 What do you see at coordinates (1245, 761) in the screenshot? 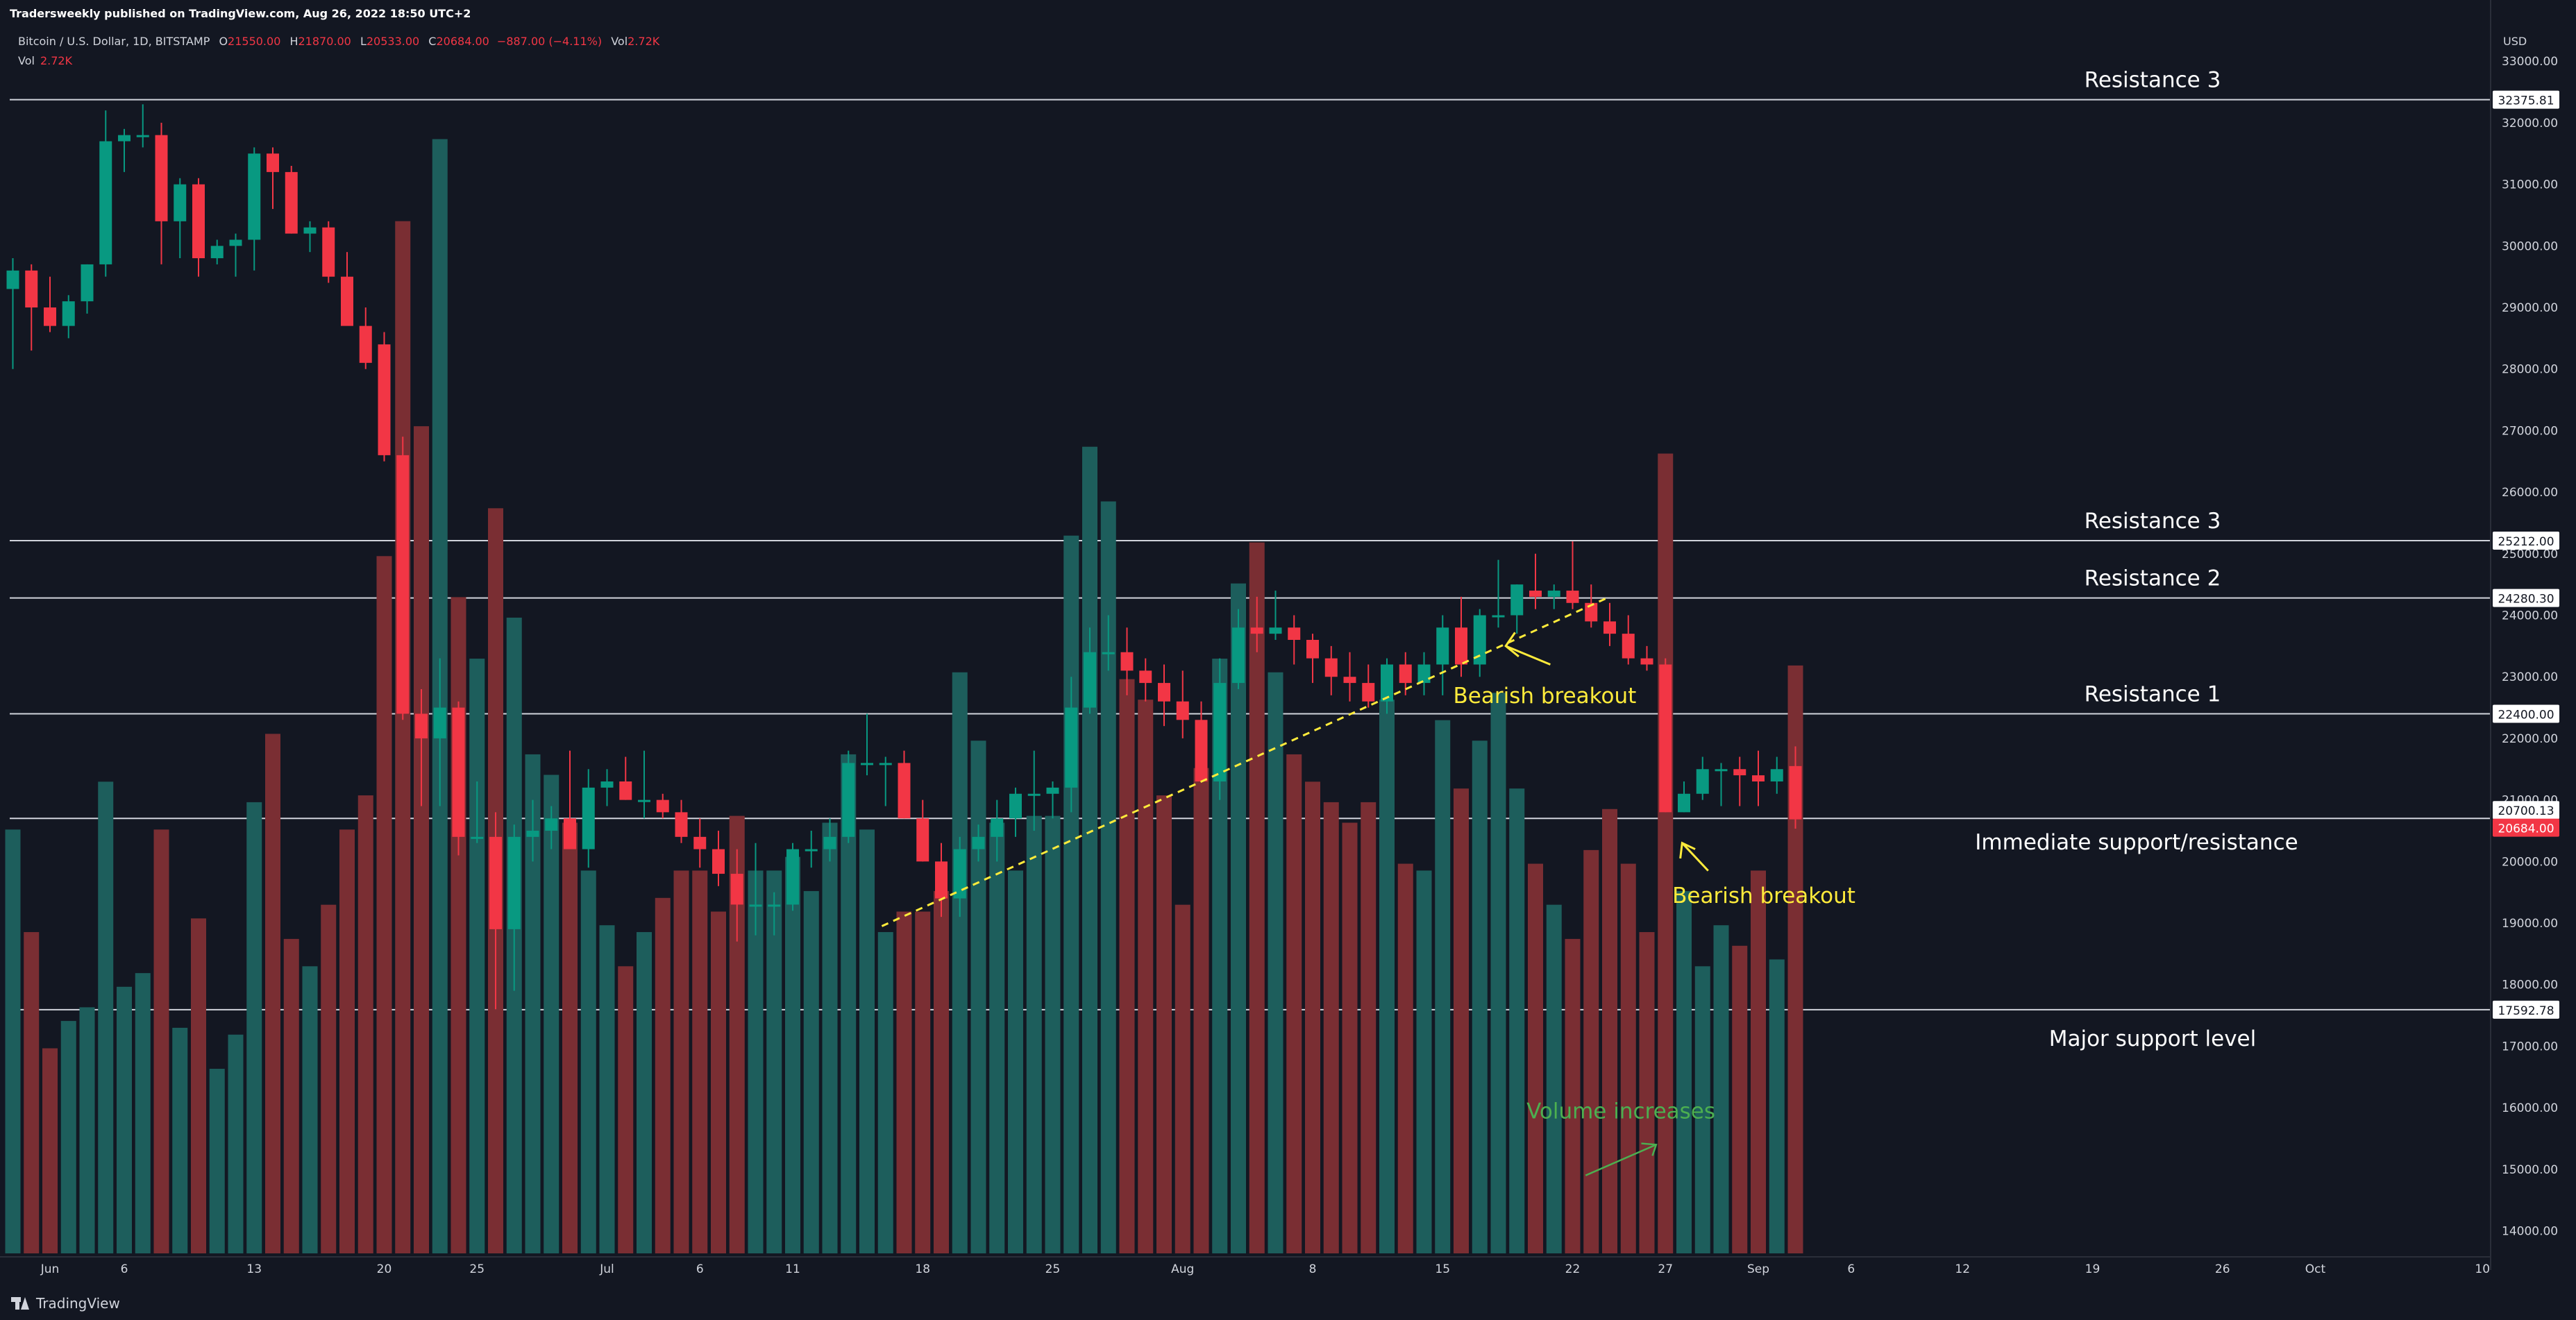
I see `trendline-dashed` at bounding box center [1245, 761].